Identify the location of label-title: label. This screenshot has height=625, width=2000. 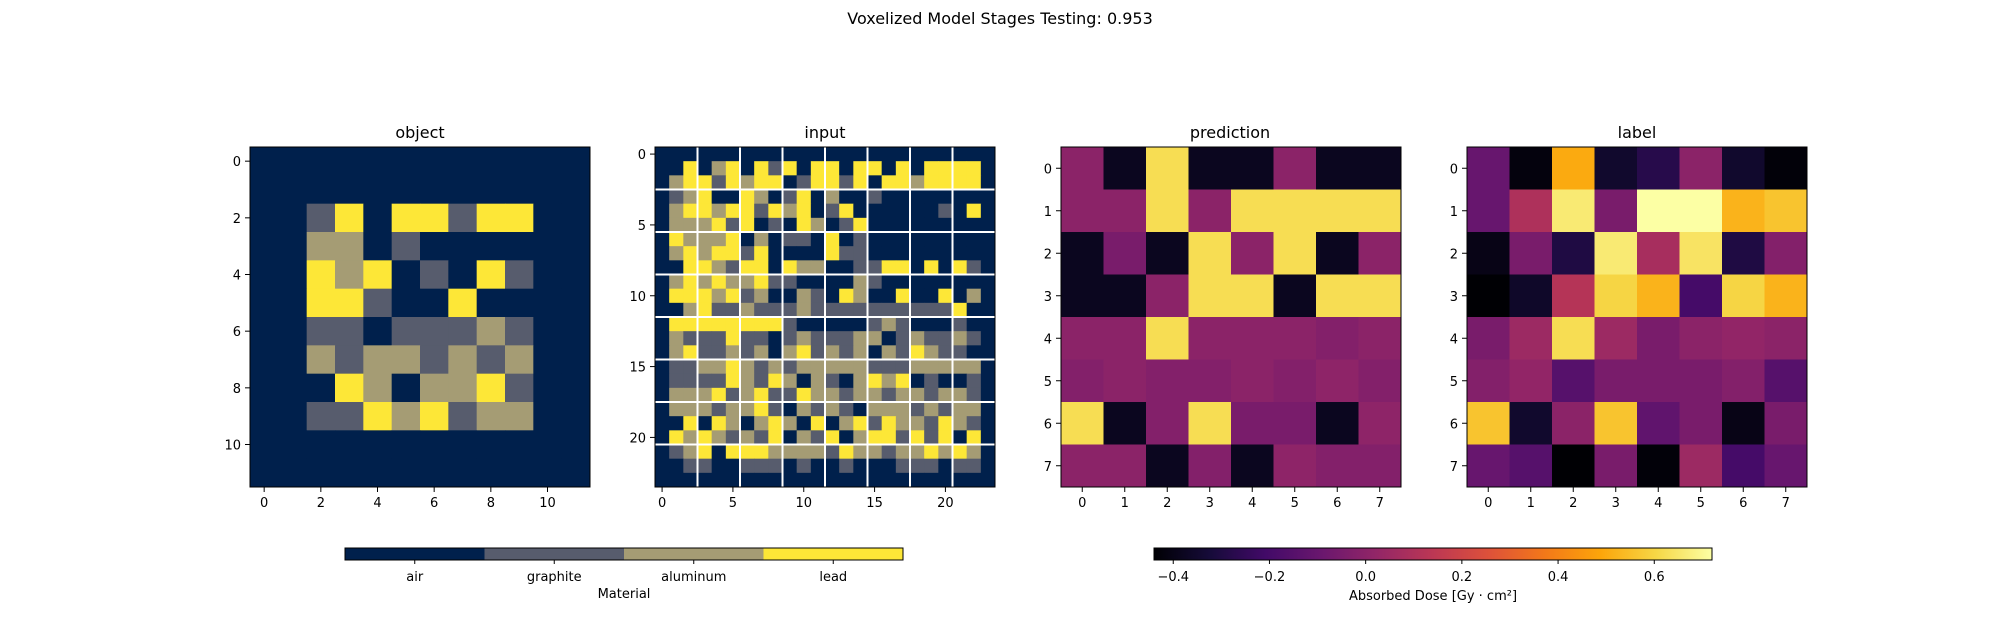
(1637, 132).